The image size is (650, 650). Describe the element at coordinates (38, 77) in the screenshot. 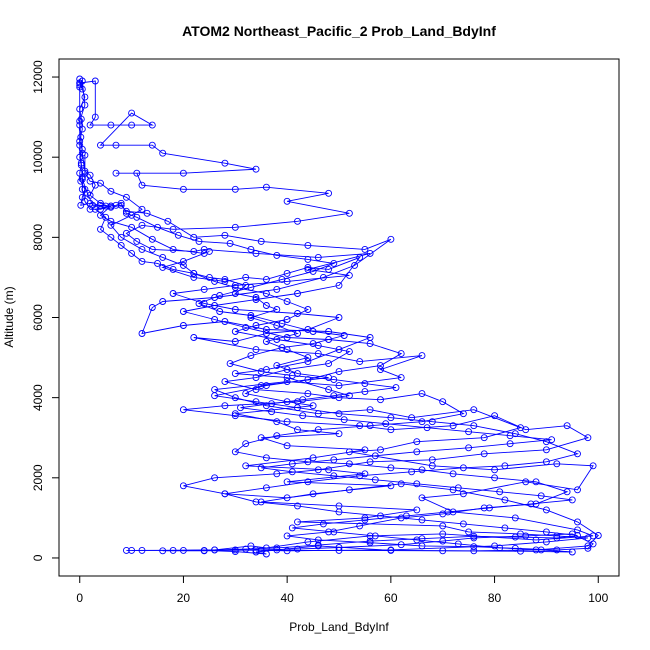

I see `y-tick-label: 12000` at that location.